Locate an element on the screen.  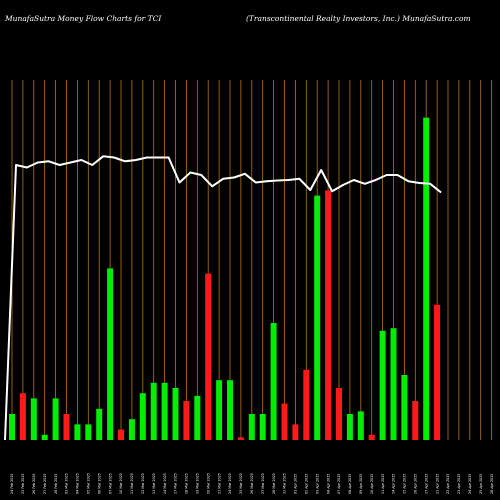
x-tick-label: 26 Feb 2025 is located at coordinates (34, 483).